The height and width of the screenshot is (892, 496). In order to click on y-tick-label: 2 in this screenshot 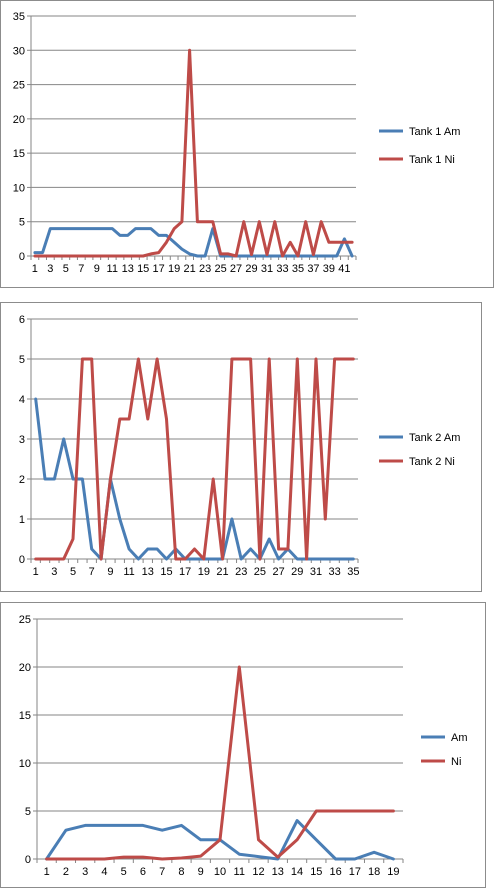, I will do `click(22, 480)`.